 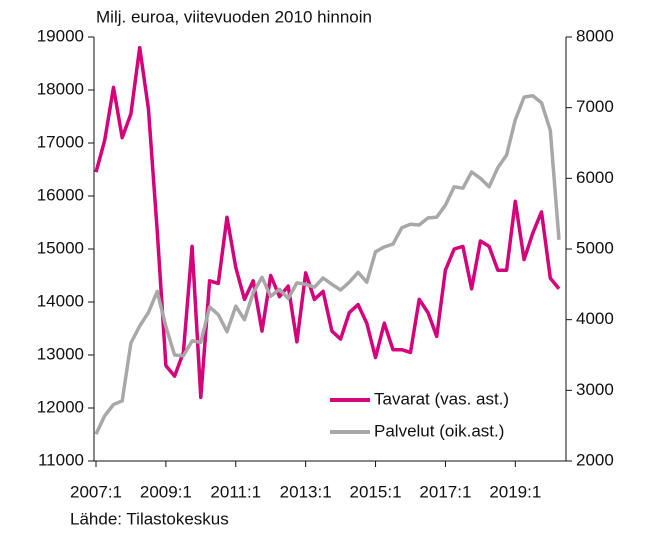 What do you see at coordinates (595, 247) in the screenshot?
I see `y2-tick-label: 5000` at bounding box center [595, 247].